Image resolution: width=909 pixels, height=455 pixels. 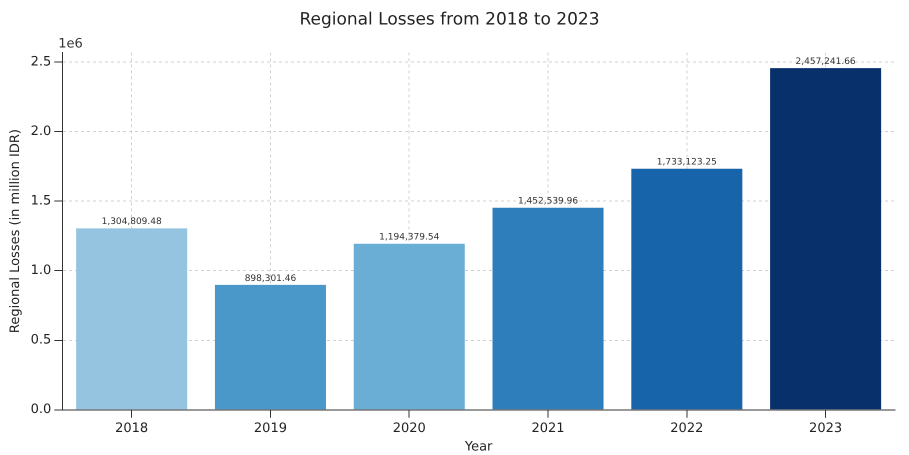 I want to click on annotation: 1,304,809.48, so click(x=132, y=222).